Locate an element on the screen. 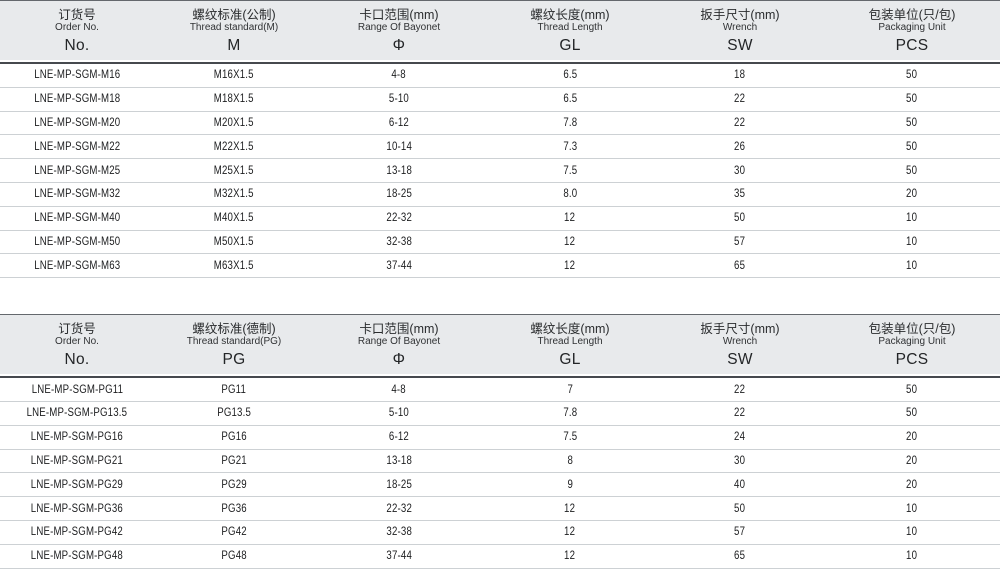 The height and width of the screenshot is (572, 1000). table-cell: 57 is located at coordinates (740, 532).